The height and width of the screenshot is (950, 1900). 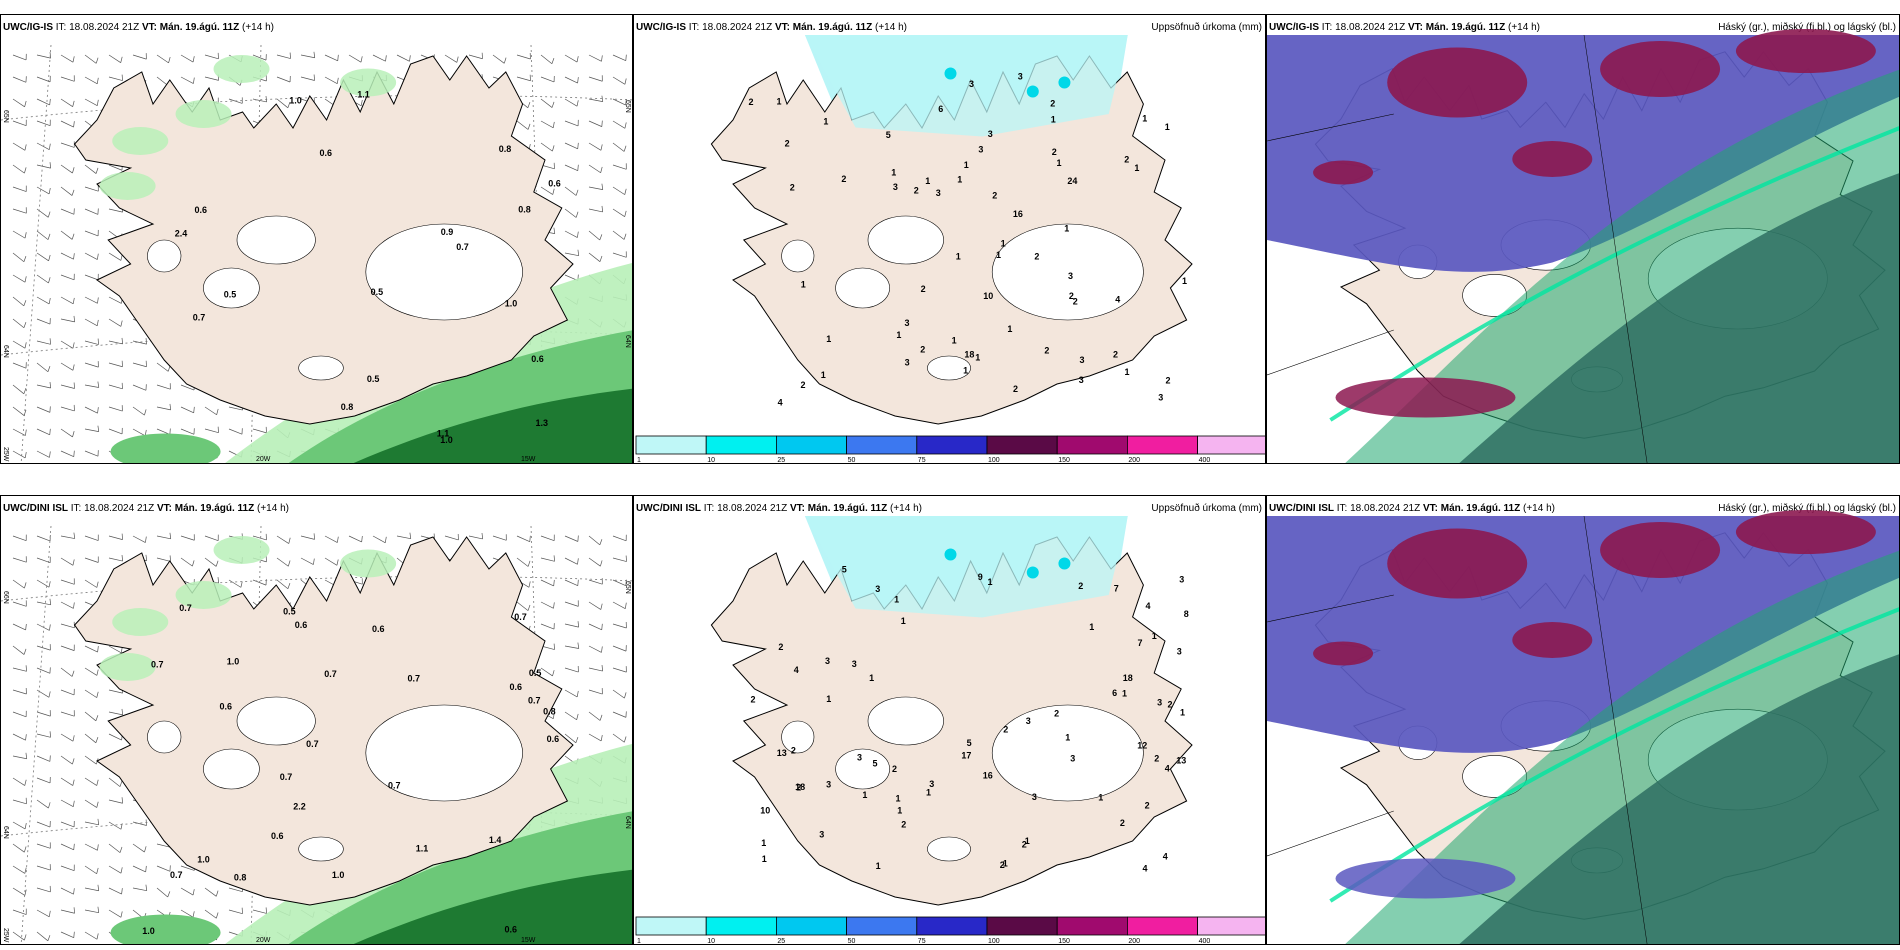 What do you see at coordinates (5, 832) in the screenshot?
I see `axis-label: 64N` at bounding box center [5, 832].